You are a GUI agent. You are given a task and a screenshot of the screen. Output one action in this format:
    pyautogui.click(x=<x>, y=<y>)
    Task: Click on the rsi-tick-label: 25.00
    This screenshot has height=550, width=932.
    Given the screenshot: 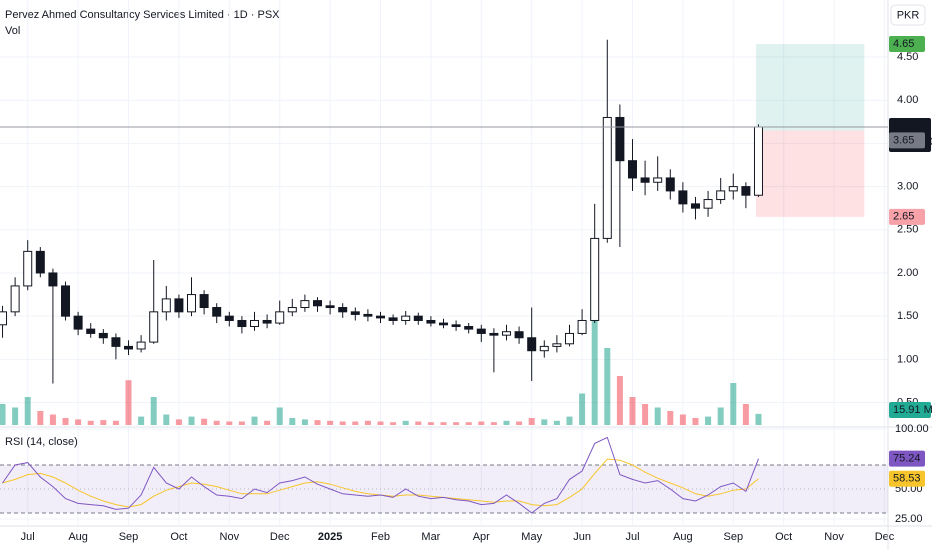 What is the action you would take?
    pyautogui.click(x=909, y=519)
    